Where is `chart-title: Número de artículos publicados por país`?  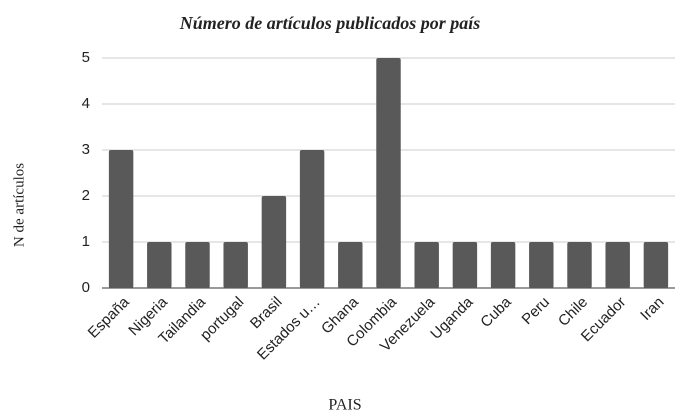 chart-title: Número de artículos publicados por país is located at coordinates (330, 23).